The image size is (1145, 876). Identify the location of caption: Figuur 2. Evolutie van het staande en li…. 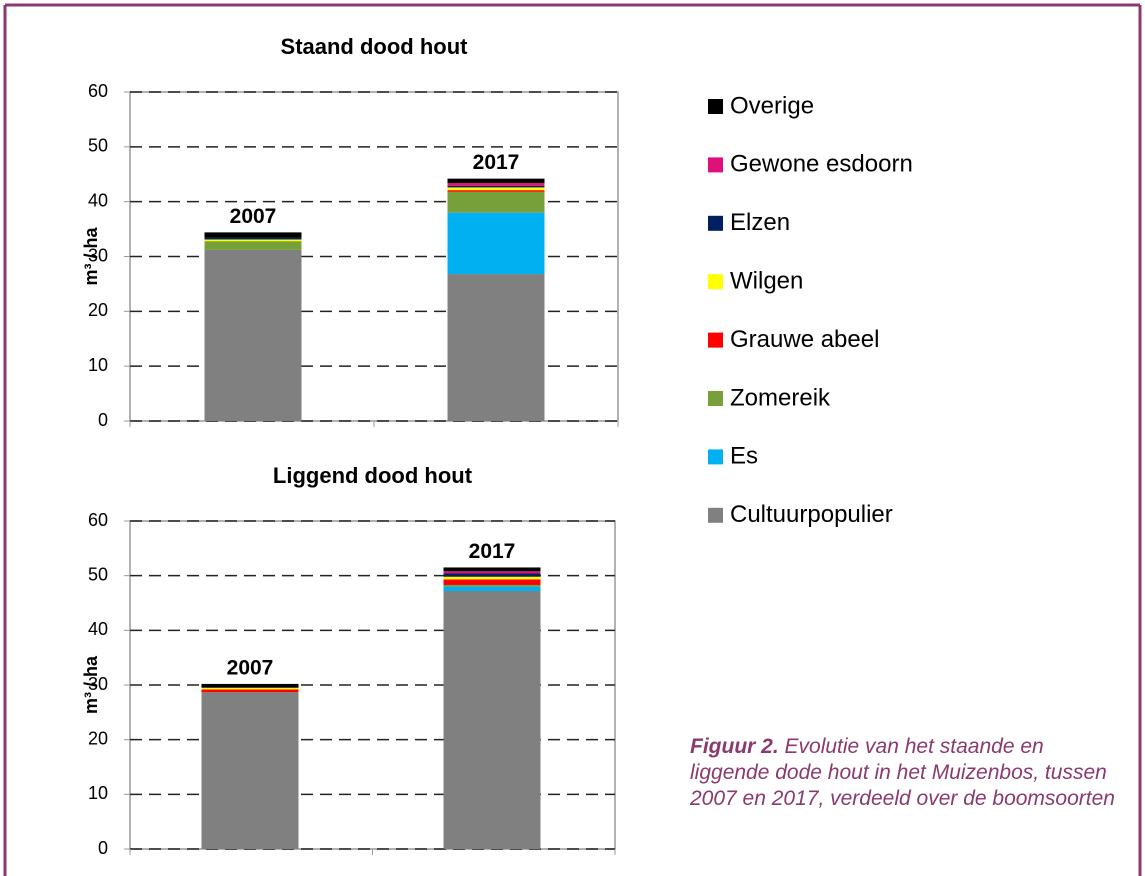
(905, 773).